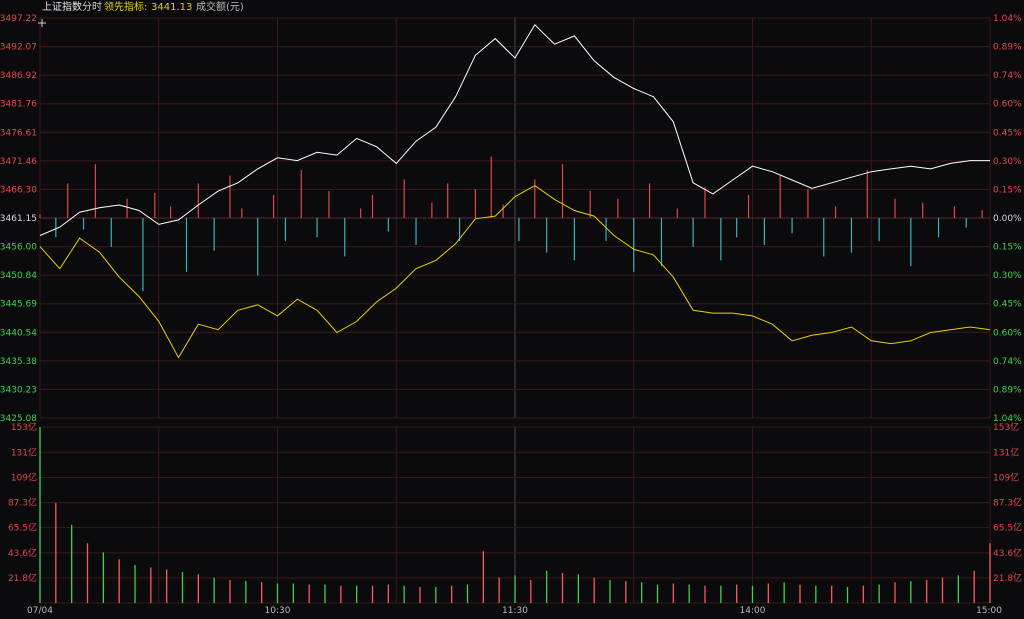 This screenshot has width=1024, height=619. I want to click on price-tick-label: 3456.00, so click(18, 248).